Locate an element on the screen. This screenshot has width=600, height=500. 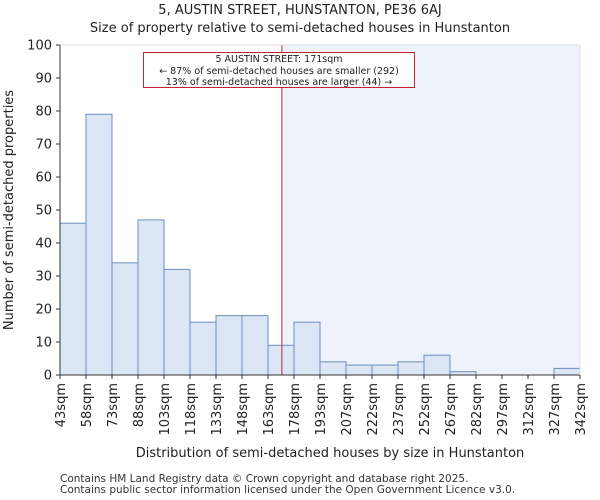
y-tick-label: 100 is located at coordinates (39, 46).